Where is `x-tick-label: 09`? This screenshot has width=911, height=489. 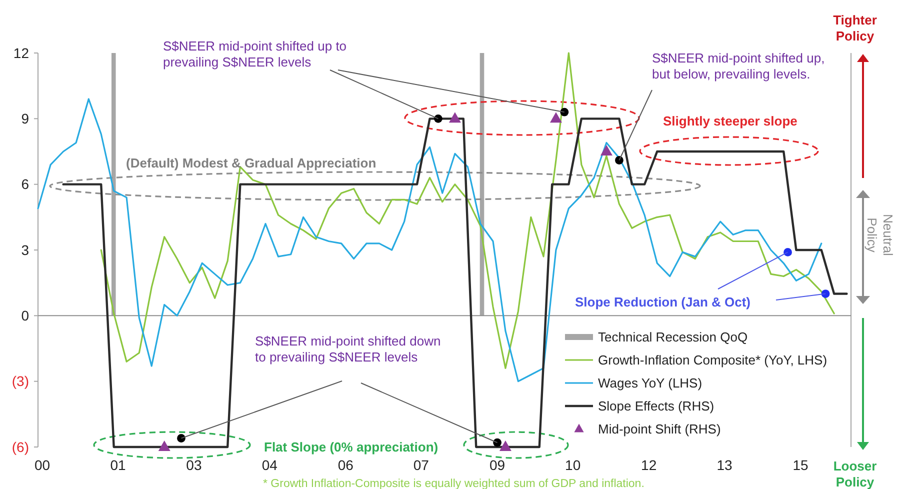
x-tick-label: 09 is located at coordinates (498, 465).